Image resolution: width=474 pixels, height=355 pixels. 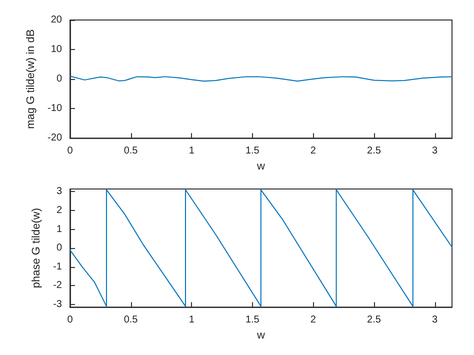 What do you see at coordinates (56, 50) in the screenshot?
I see `y-tick-label: 10` at bounding box center [56, 50].